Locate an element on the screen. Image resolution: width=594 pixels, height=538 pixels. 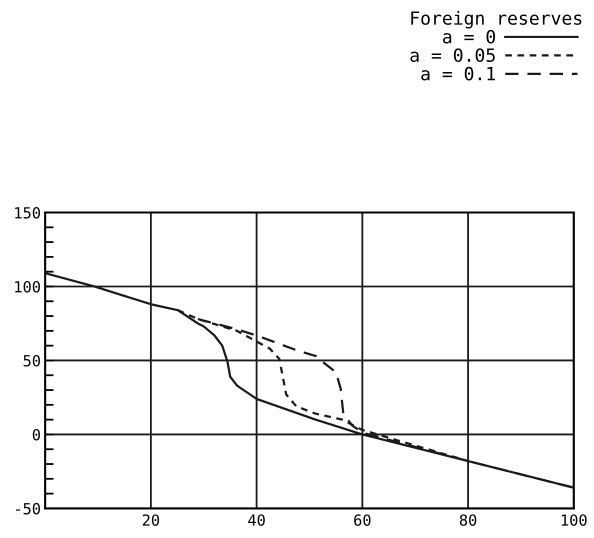
legend-label: a = 0 is located at coordinates (469, 37).